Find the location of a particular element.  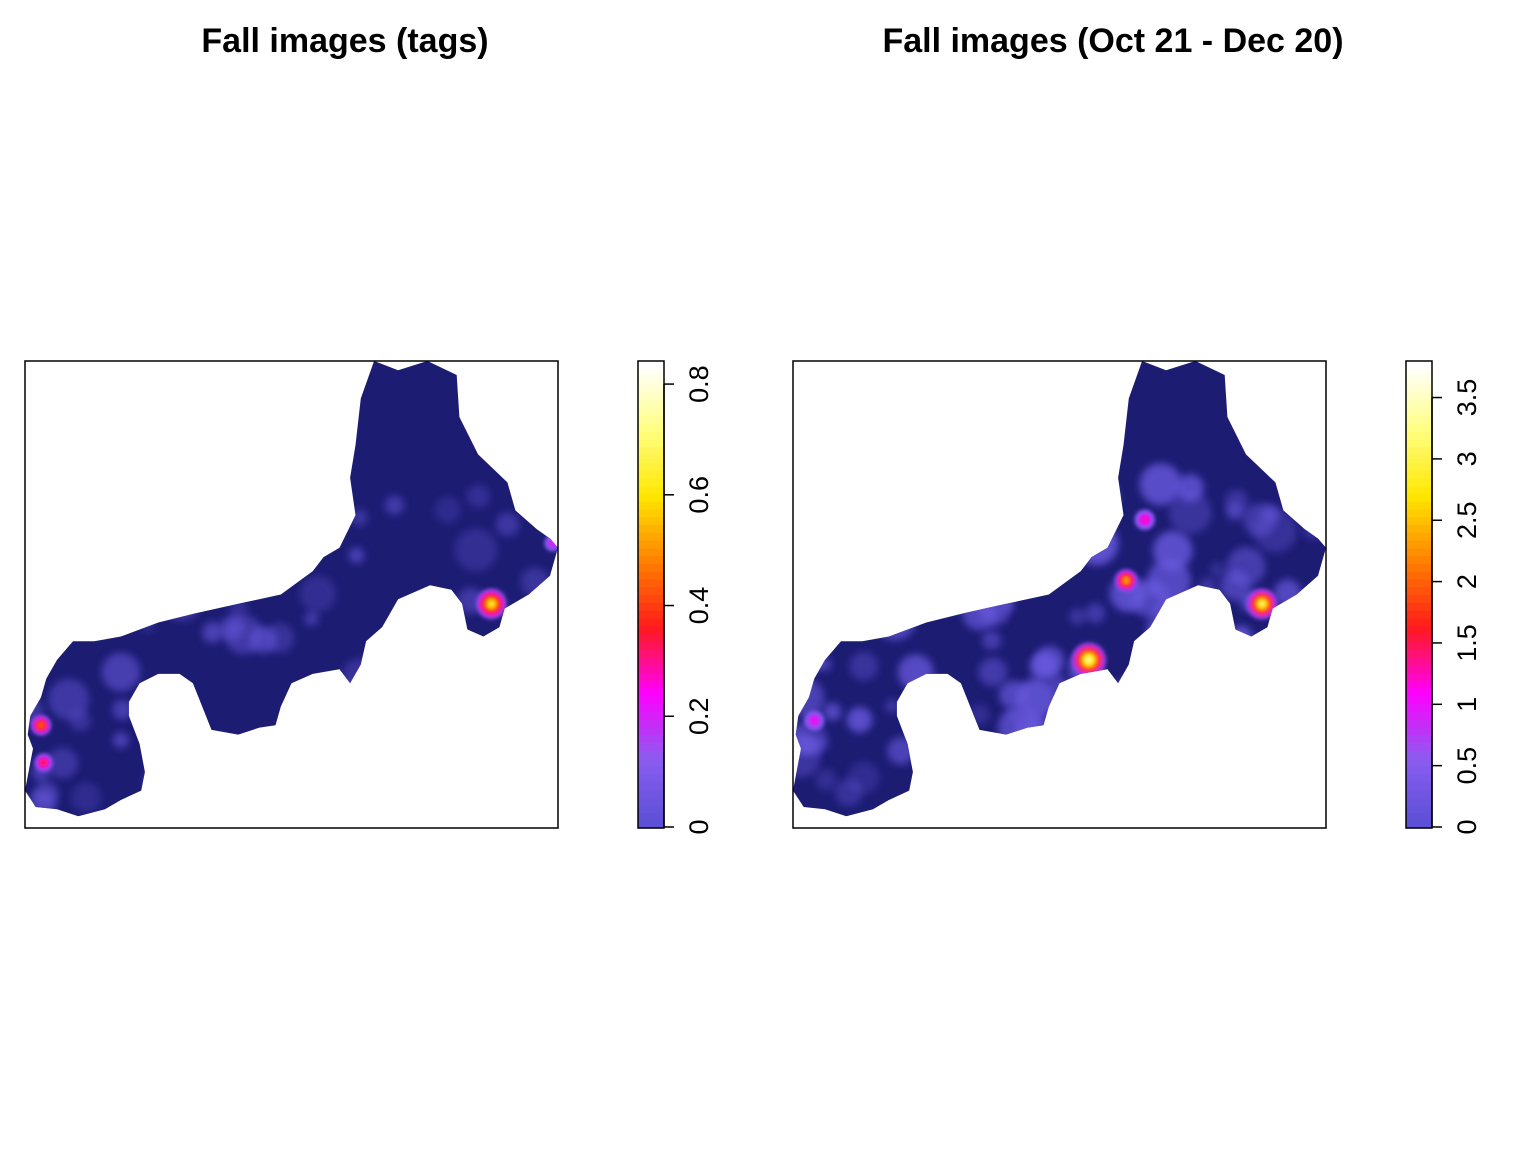

colorbar: 0 0.5 1 1.5 2 2.5 3 3.5 is located at coordinates (1443, 597).